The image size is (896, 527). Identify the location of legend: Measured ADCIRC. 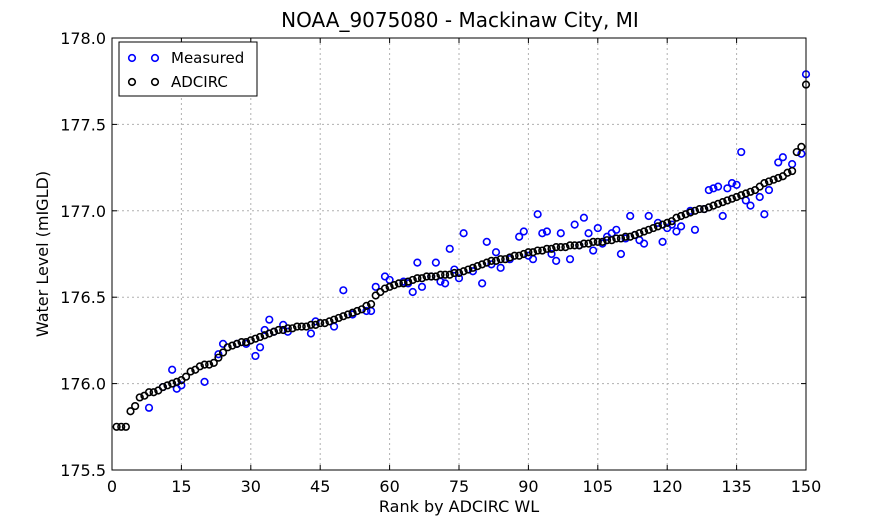
(188, 69).